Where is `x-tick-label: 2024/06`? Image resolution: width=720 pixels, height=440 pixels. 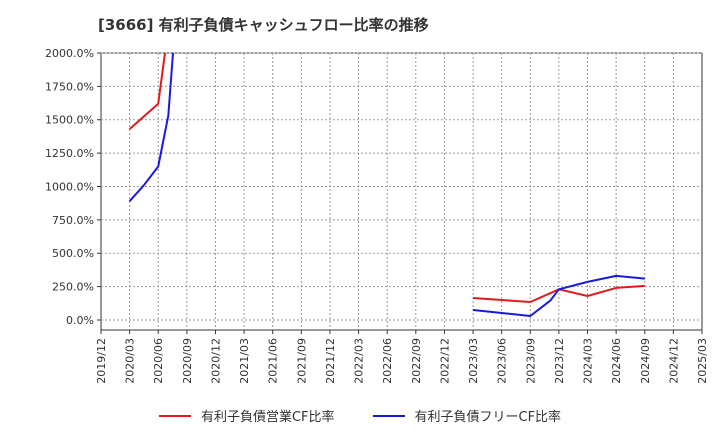 x-tick-label: 2024/06 is located at coordinates (616, 361).